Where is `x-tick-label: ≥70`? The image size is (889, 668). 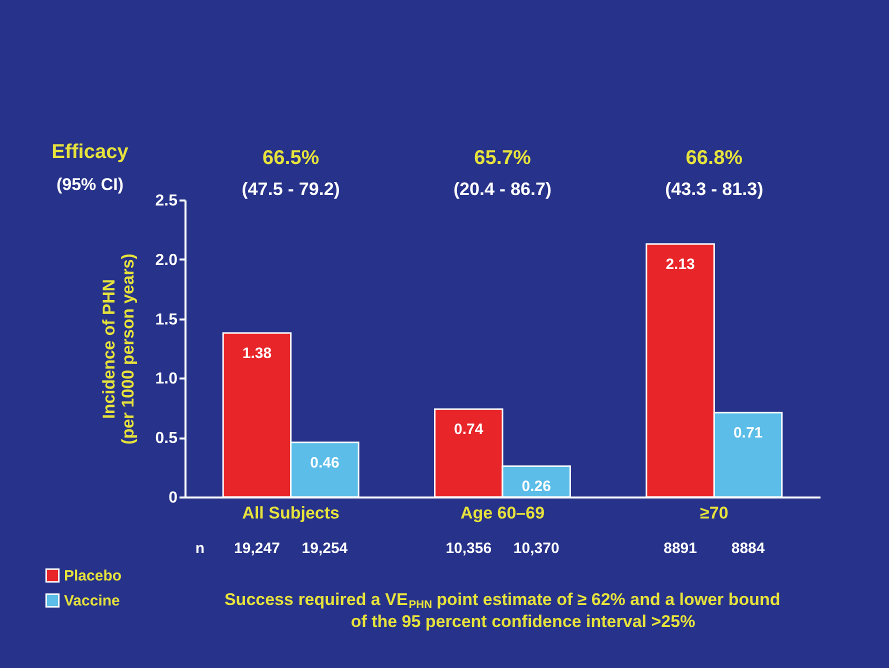 x-tick-label: ≥70 is located at coordinates (714, 513).